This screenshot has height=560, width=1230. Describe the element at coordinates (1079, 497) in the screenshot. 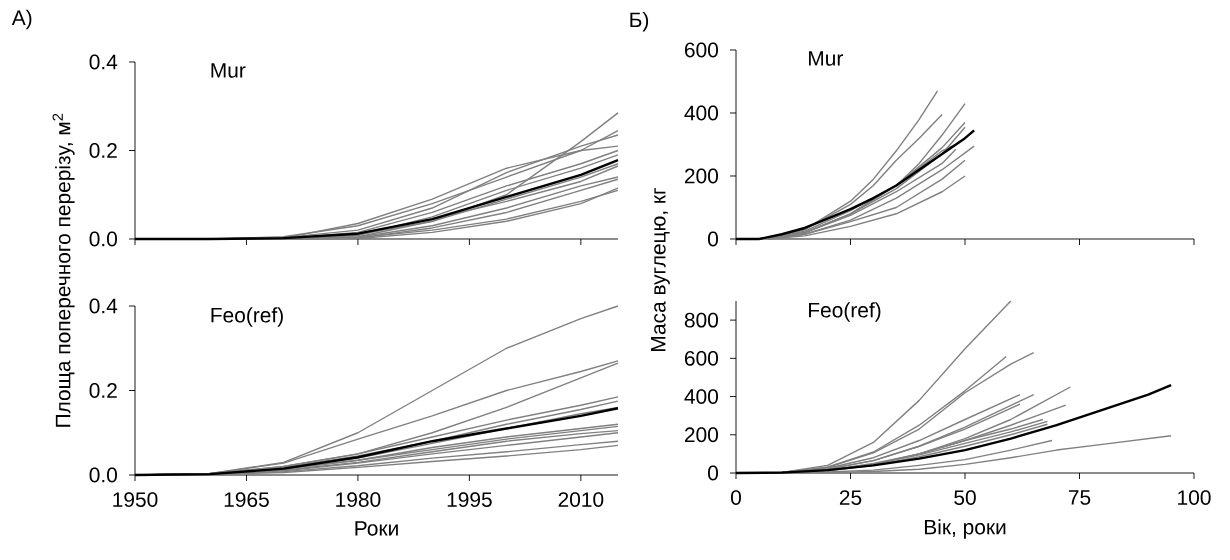

I see `x-tick-label: 75` at that location.